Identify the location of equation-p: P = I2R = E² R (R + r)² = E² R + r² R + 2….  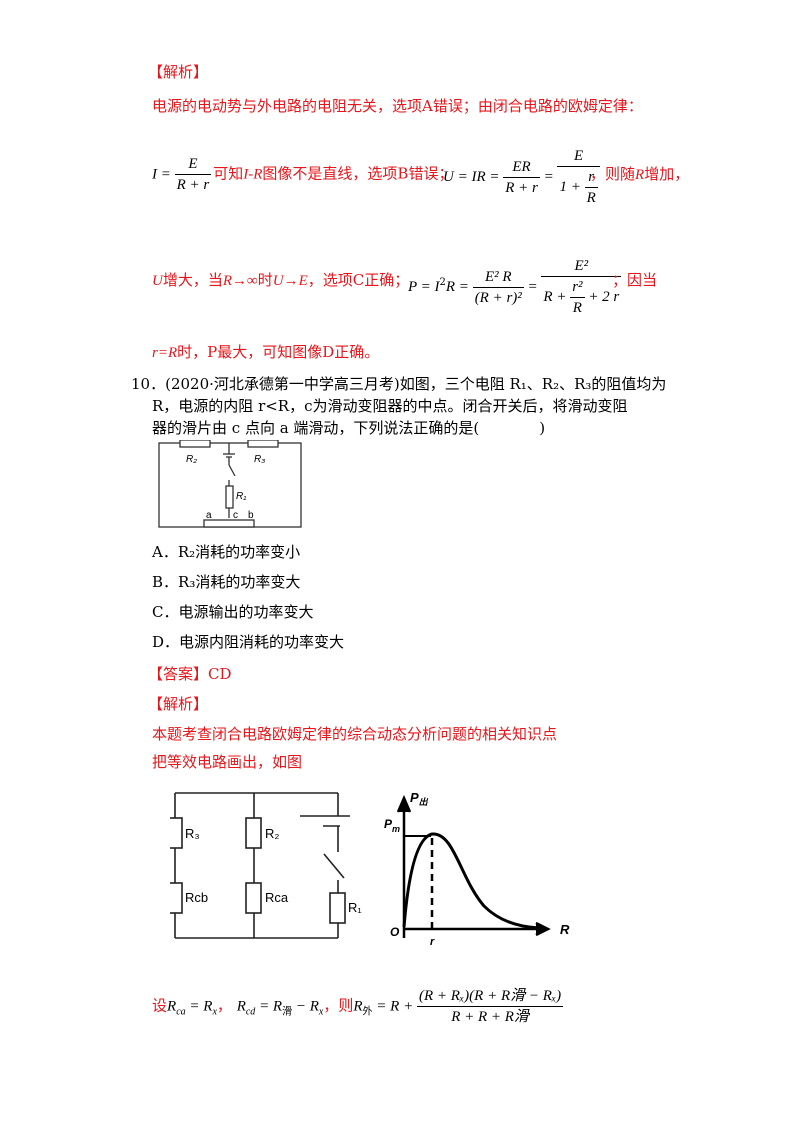
(515, 287).